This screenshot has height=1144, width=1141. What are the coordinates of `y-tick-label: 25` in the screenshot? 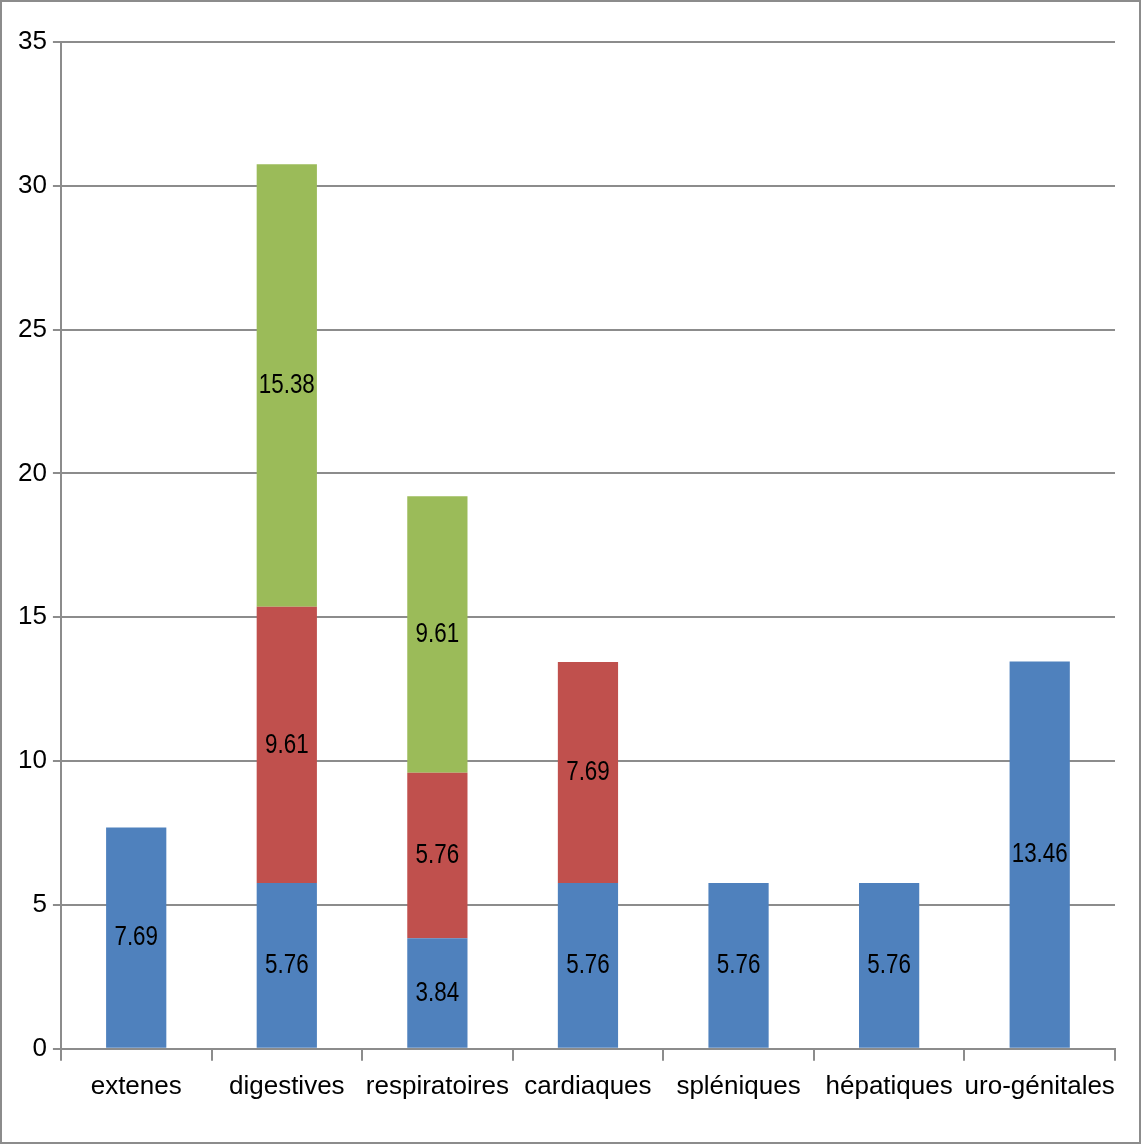 It's located at (32, 327).